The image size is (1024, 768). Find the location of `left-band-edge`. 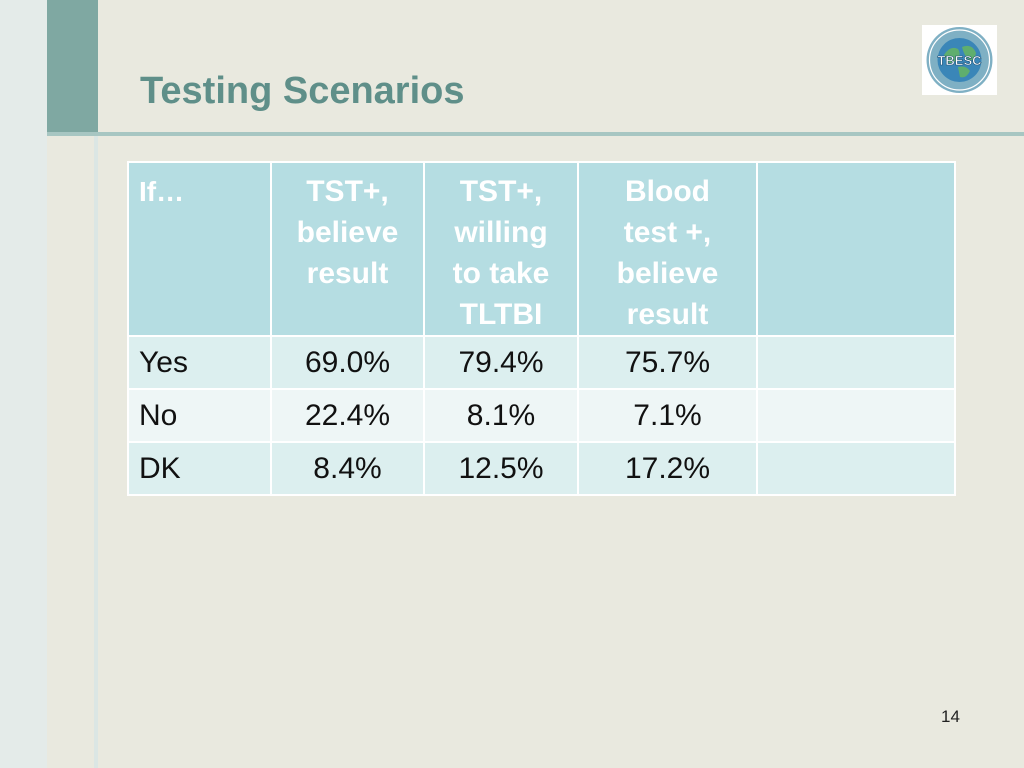

left-band-edge is located at coordinates (96, 452).